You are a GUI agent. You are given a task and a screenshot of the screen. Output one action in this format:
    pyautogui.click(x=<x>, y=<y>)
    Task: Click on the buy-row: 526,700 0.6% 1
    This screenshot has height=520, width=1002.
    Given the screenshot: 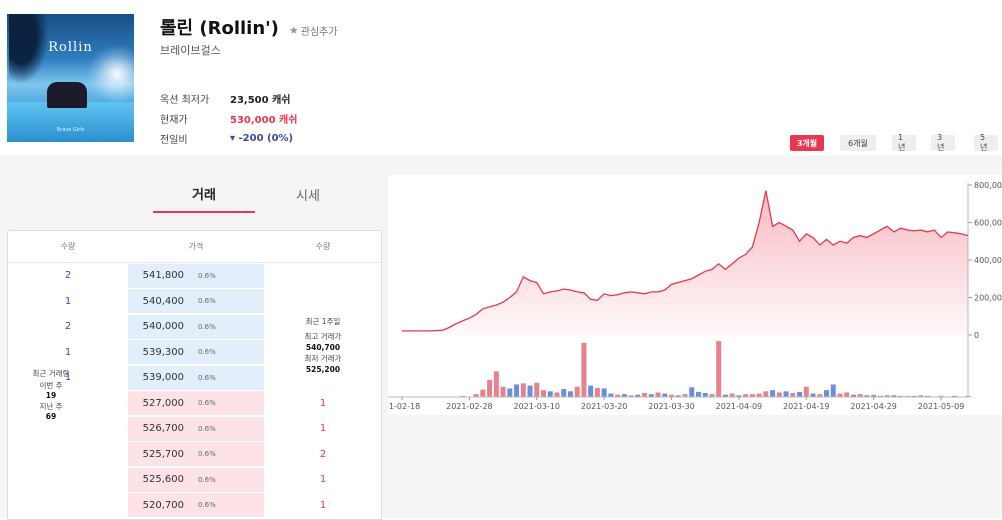 What is the action you would take?
    pyautogui.click(x=194, y=429)
    